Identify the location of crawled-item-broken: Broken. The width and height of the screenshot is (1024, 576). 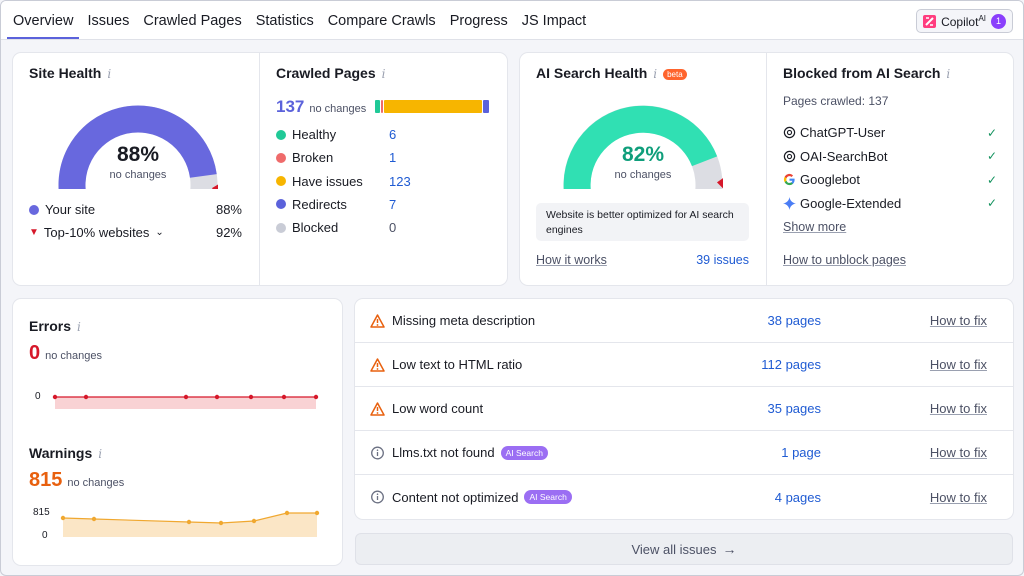
(336, 157).